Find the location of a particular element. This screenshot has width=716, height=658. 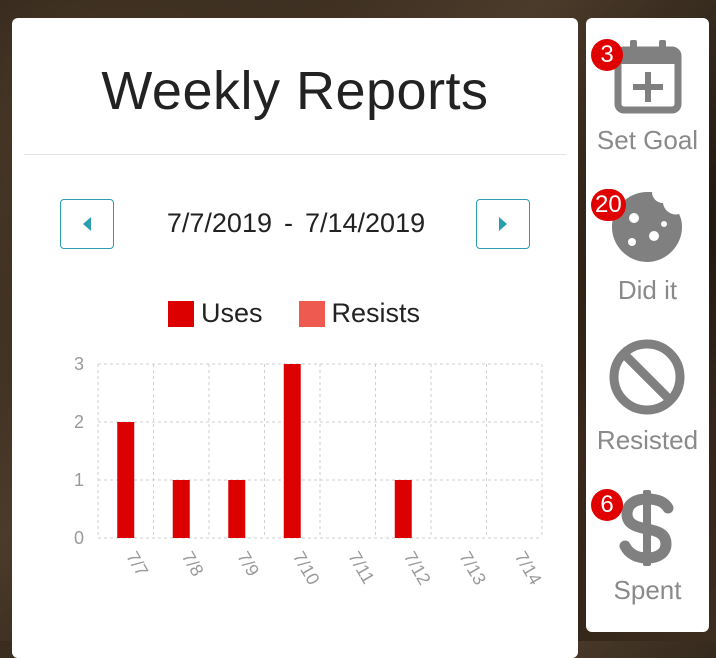

legend-label-resists: Resists is located at coordinates (376, 313).